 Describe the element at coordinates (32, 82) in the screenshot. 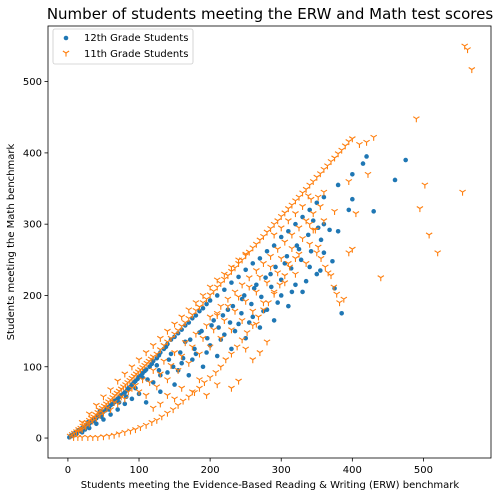

I see `y-tick-label: 500` at that location.